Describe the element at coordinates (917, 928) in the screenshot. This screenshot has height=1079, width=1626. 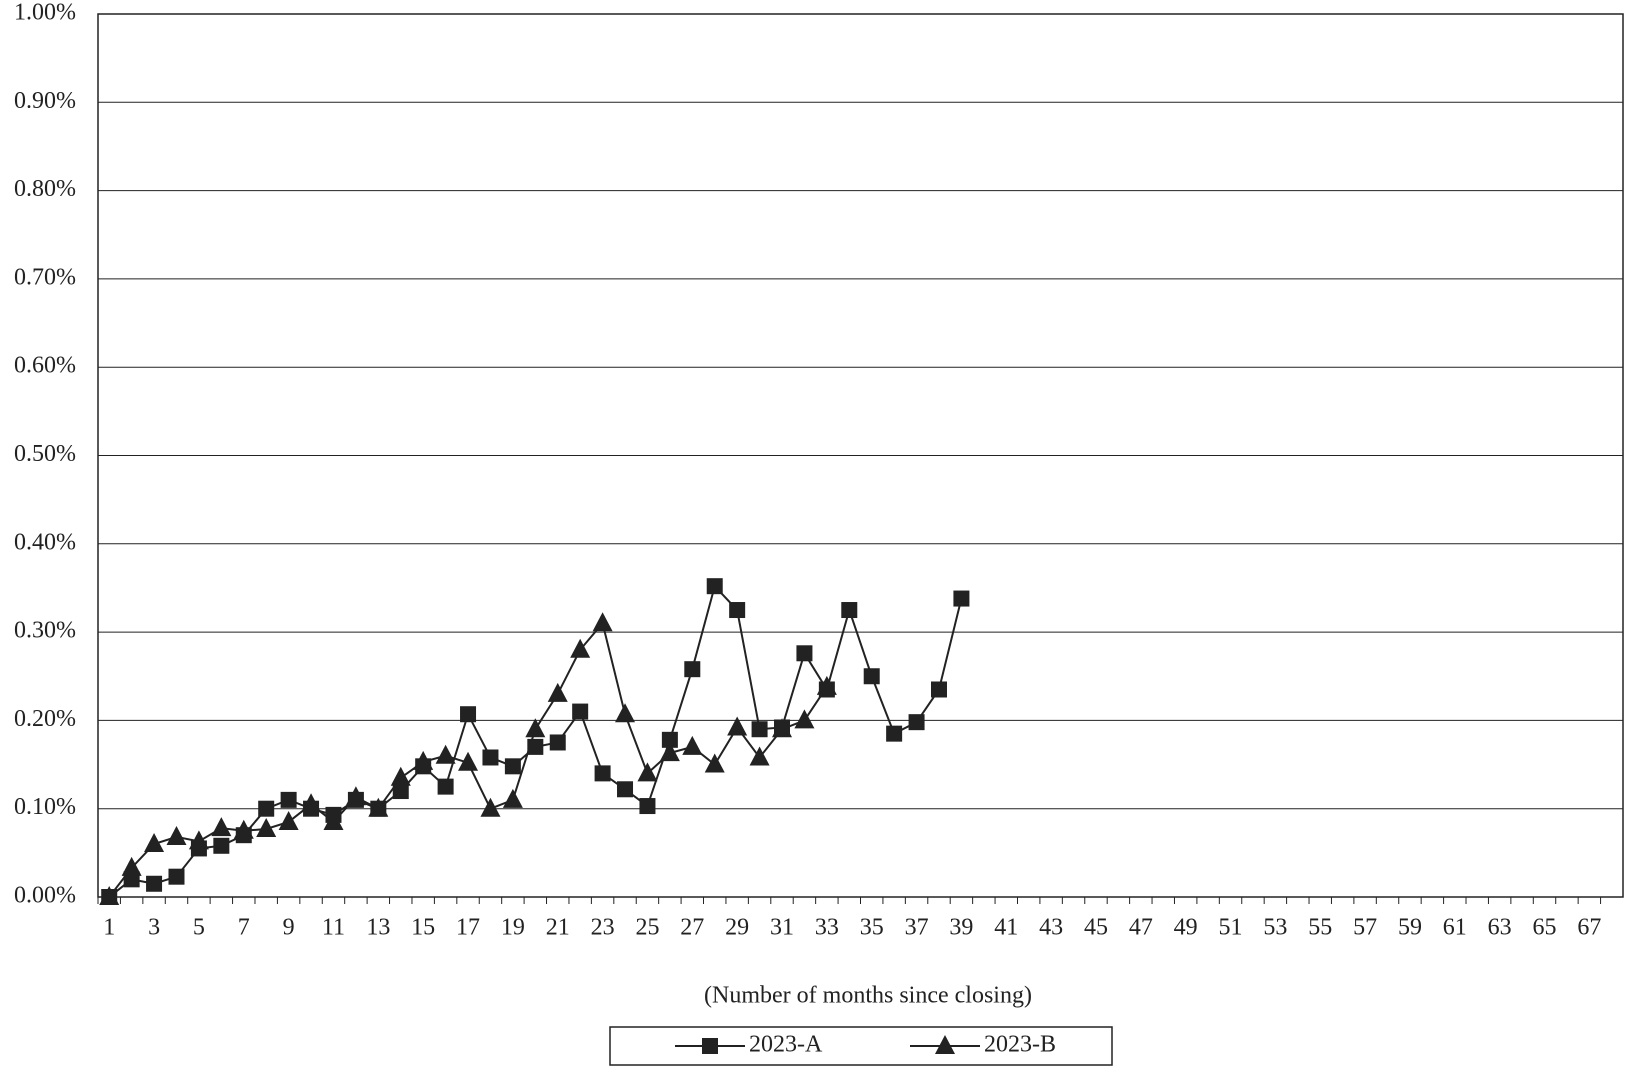
I see `x-tick-label: 37` at that location.